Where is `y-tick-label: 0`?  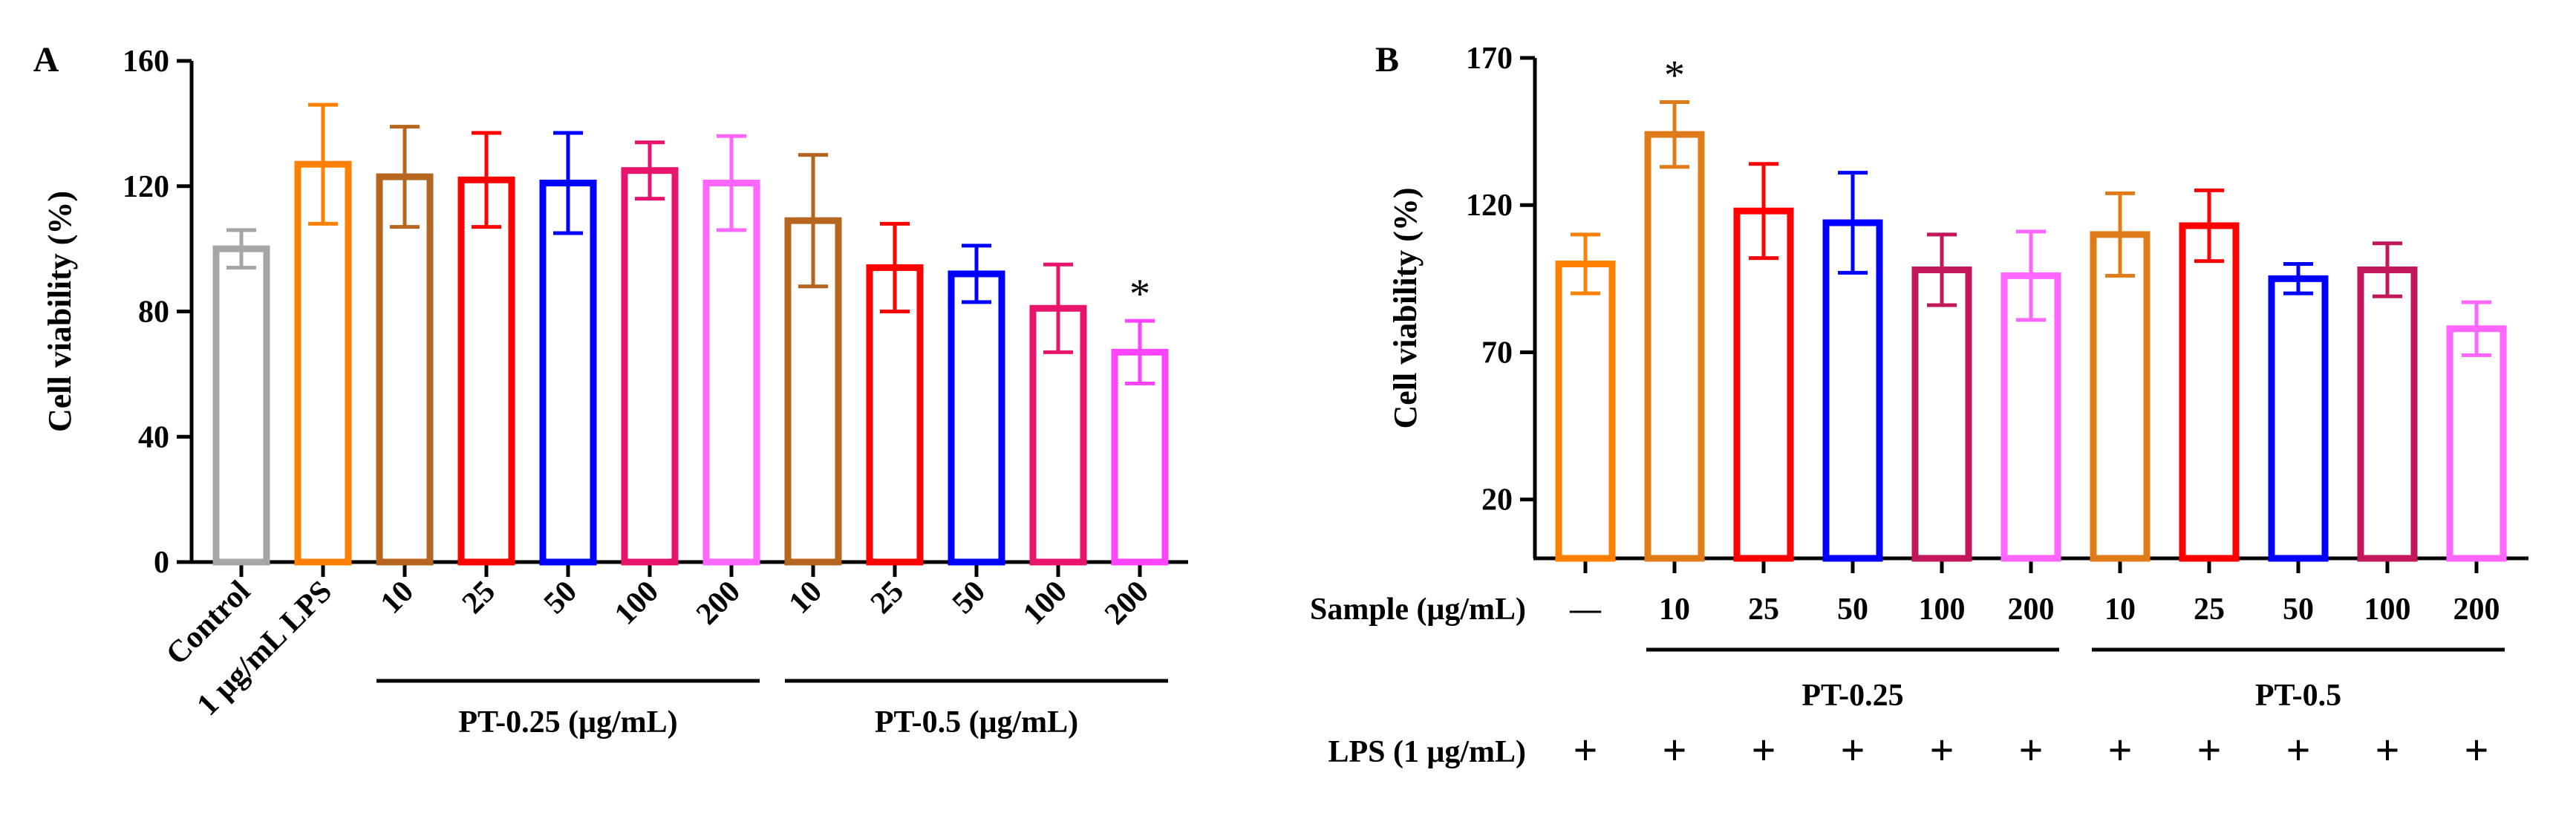 y-tick-label: 0 is located at coordinates (161, 563).